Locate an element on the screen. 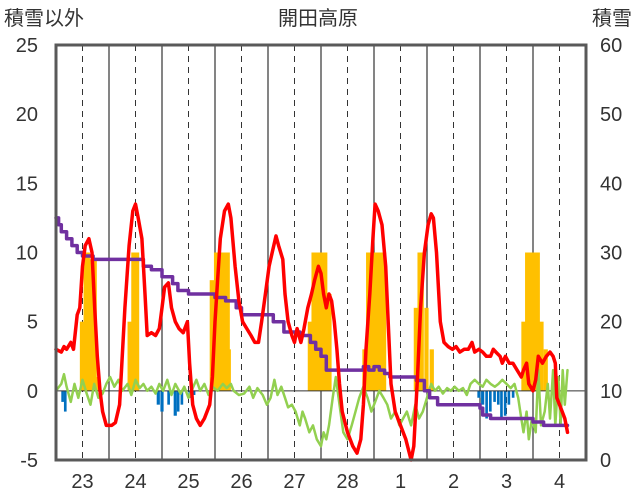 The width and height of the screenshot is (636, 501). right-tick-label: 30 is located at coordinates (611, 254).